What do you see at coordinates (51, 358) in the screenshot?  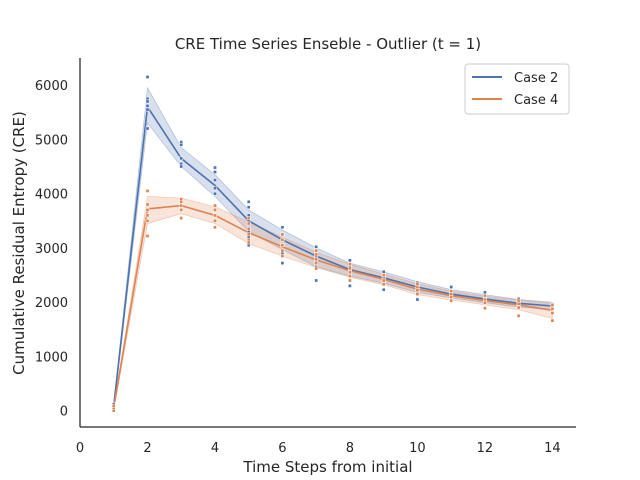 I see `y-tick-label: 1000` at bounding box center [51, 358].